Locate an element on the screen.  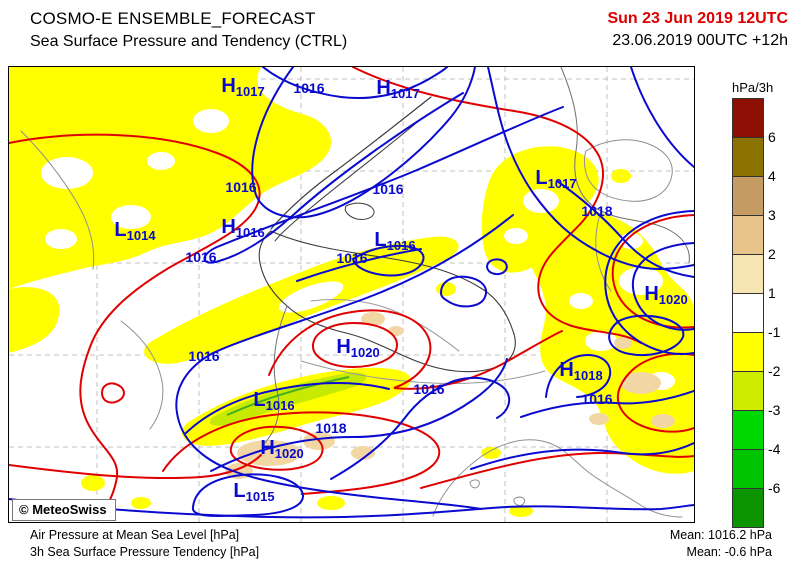
pressure-center-label: H1016 is located at coordinates (243, 228).